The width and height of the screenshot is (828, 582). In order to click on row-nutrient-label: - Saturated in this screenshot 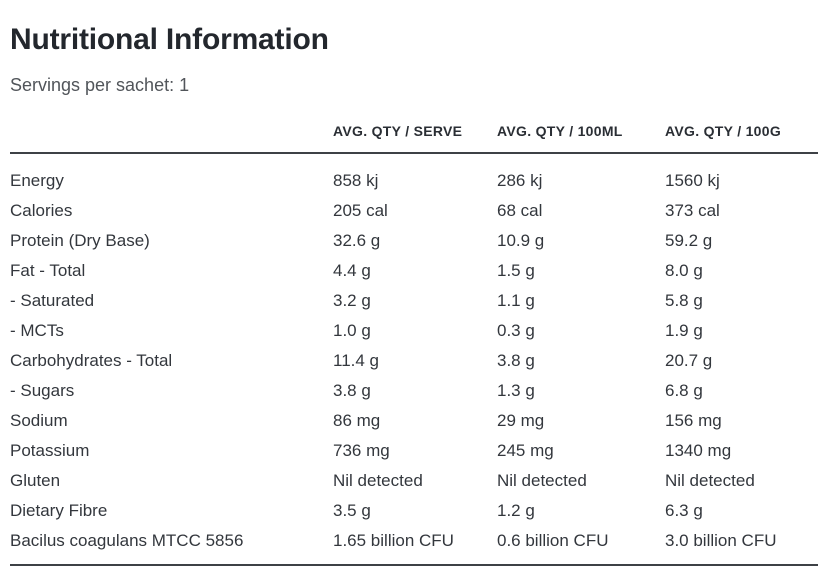, I will do `click(52, 300)`.